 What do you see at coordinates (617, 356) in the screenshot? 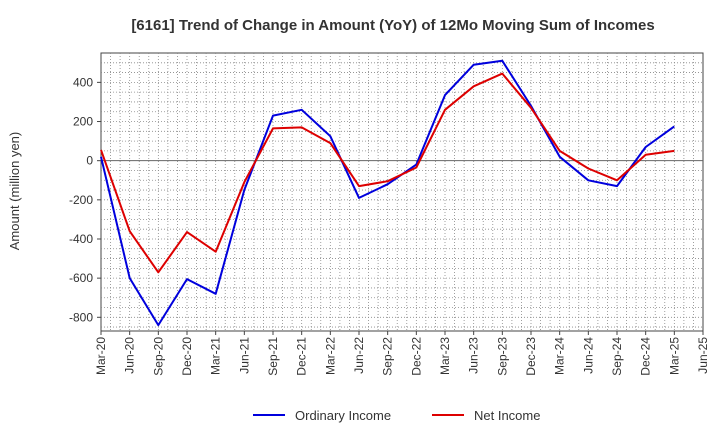
I see `x-tick-label: Sep-24` at bounding box center [617, 356].